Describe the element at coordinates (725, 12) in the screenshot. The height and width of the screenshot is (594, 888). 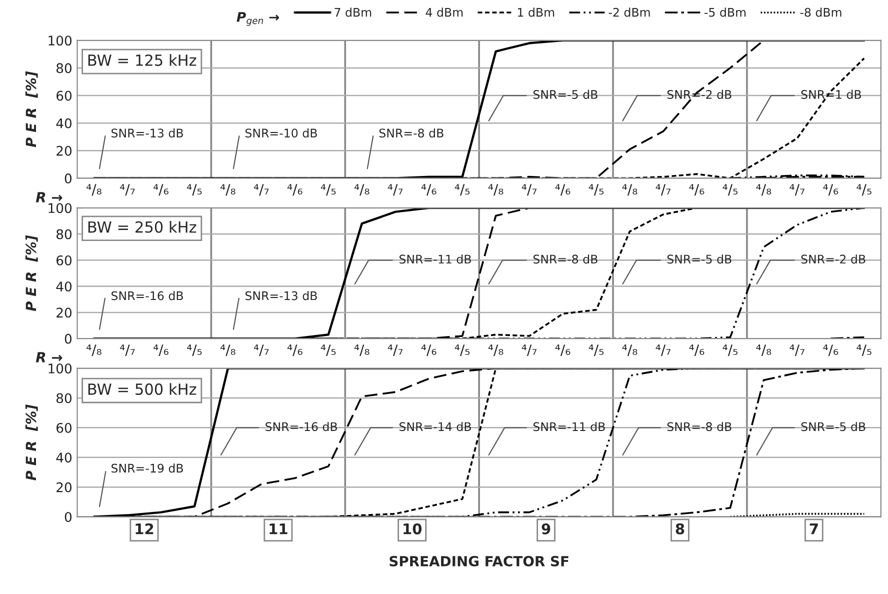
I see `legend-label: -5 dBm` at that location.